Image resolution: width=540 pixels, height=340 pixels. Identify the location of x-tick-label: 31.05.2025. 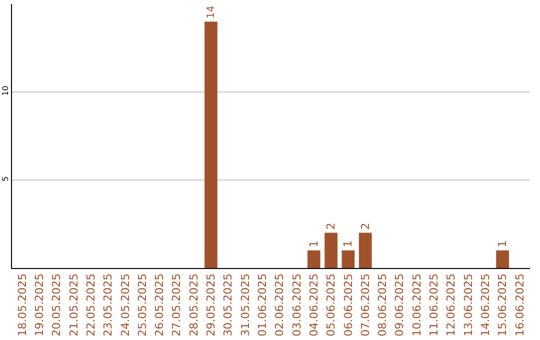
(245, 304).